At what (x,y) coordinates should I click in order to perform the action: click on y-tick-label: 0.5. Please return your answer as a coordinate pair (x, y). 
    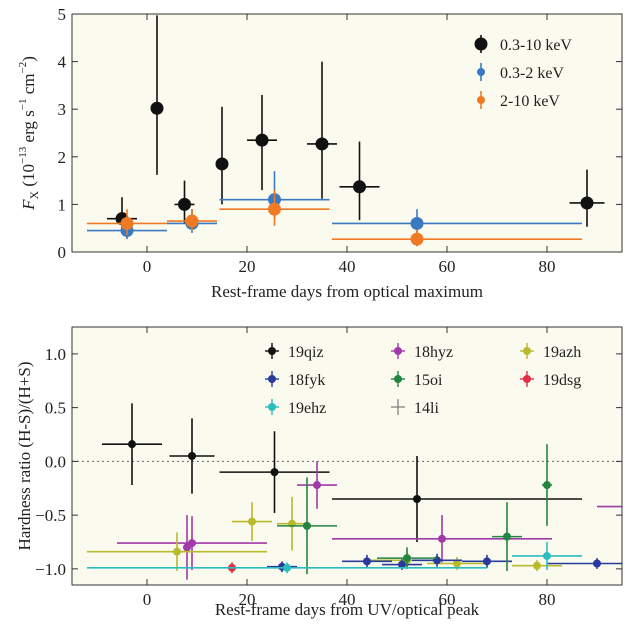
    Looking at the image, I should click on (55, 408).